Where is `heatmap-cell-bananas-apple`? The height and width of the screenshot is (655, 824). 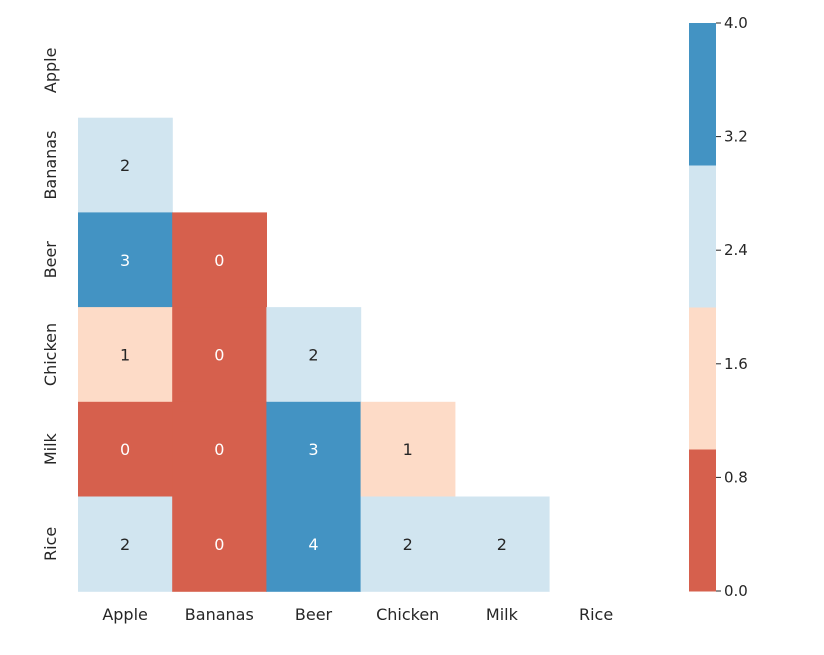 heatmap-cell-bananas-apple is located at coordinates (125, 165).